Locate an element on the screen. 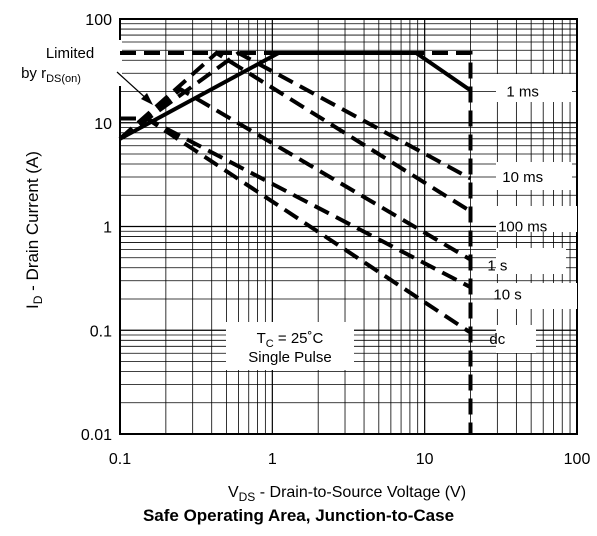 The width and height of the screenshot is (597, 536). x-tick-label: 0.1 is located at coordinates (120, 459).